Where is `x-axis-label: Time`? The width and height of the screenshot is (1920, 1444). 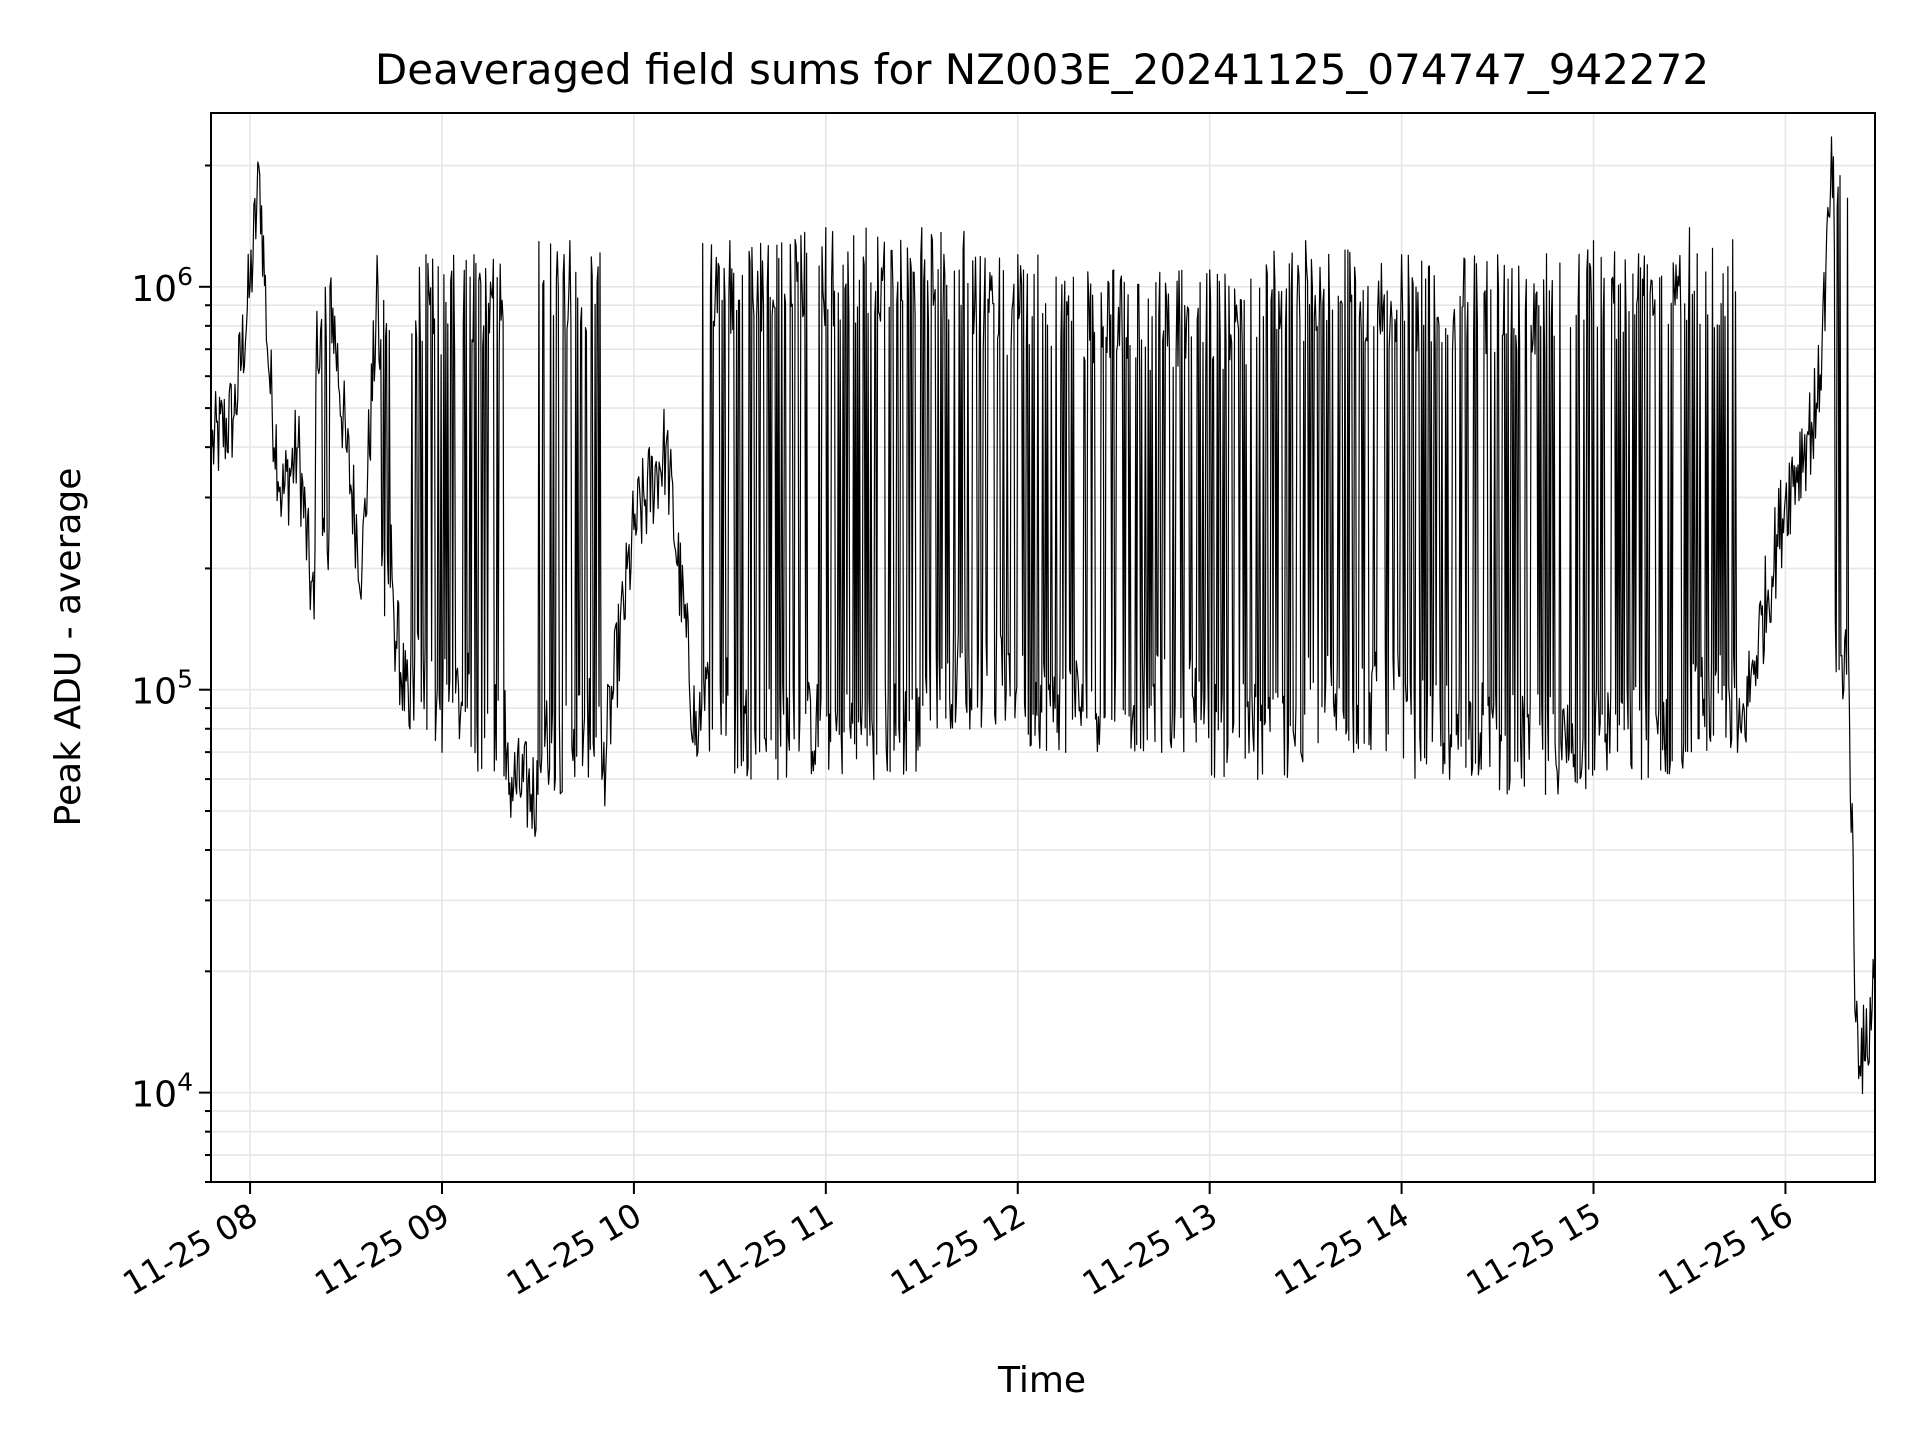
x-axis-label: Time is located at coordinates (1041, 1380).